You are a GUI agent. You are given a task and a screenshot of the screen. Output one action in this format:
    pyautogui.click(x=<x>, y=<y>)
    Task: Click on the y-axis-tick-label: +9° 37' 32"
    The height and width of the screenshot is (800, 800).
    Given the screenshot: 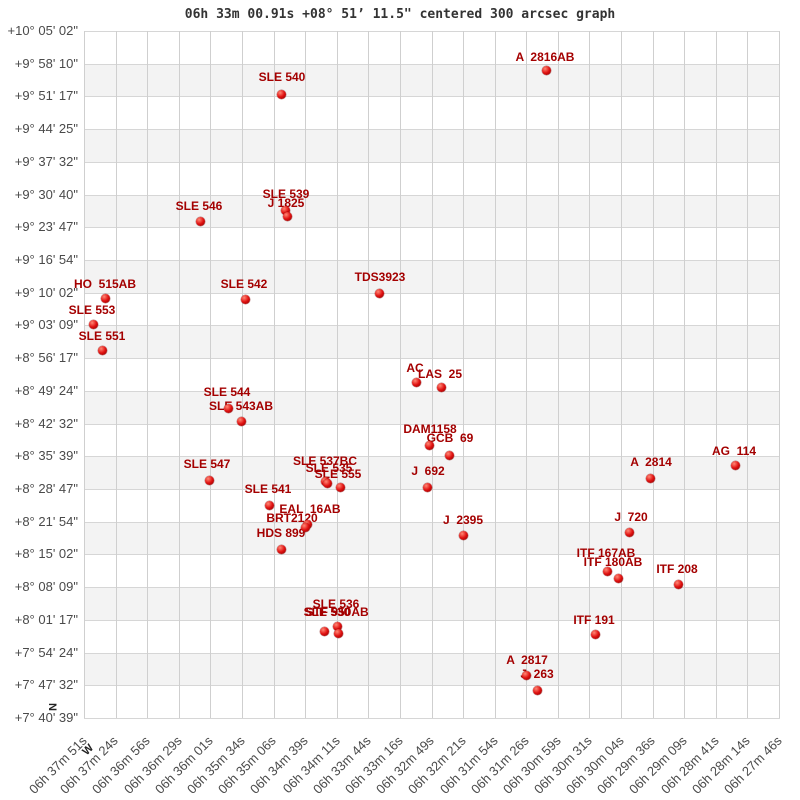 What is the action you would take?
    pyautogui.click(x=46, y=161)
    